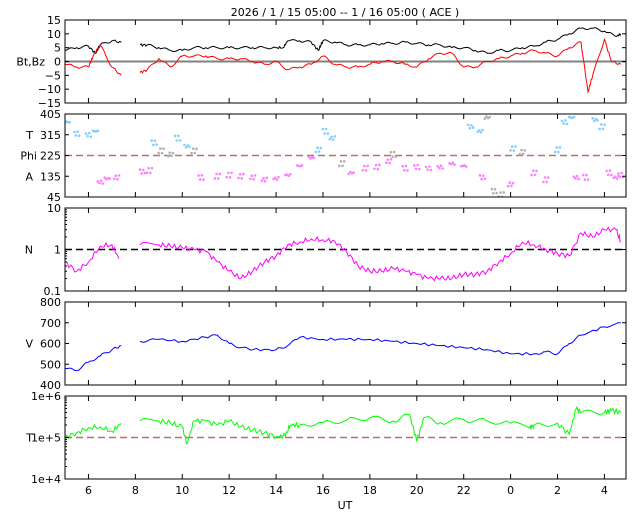  What do you see at coordinates (57, 48) in the screenshot?
I see `y-tick-label: 5` at bounding box center [57, 48].